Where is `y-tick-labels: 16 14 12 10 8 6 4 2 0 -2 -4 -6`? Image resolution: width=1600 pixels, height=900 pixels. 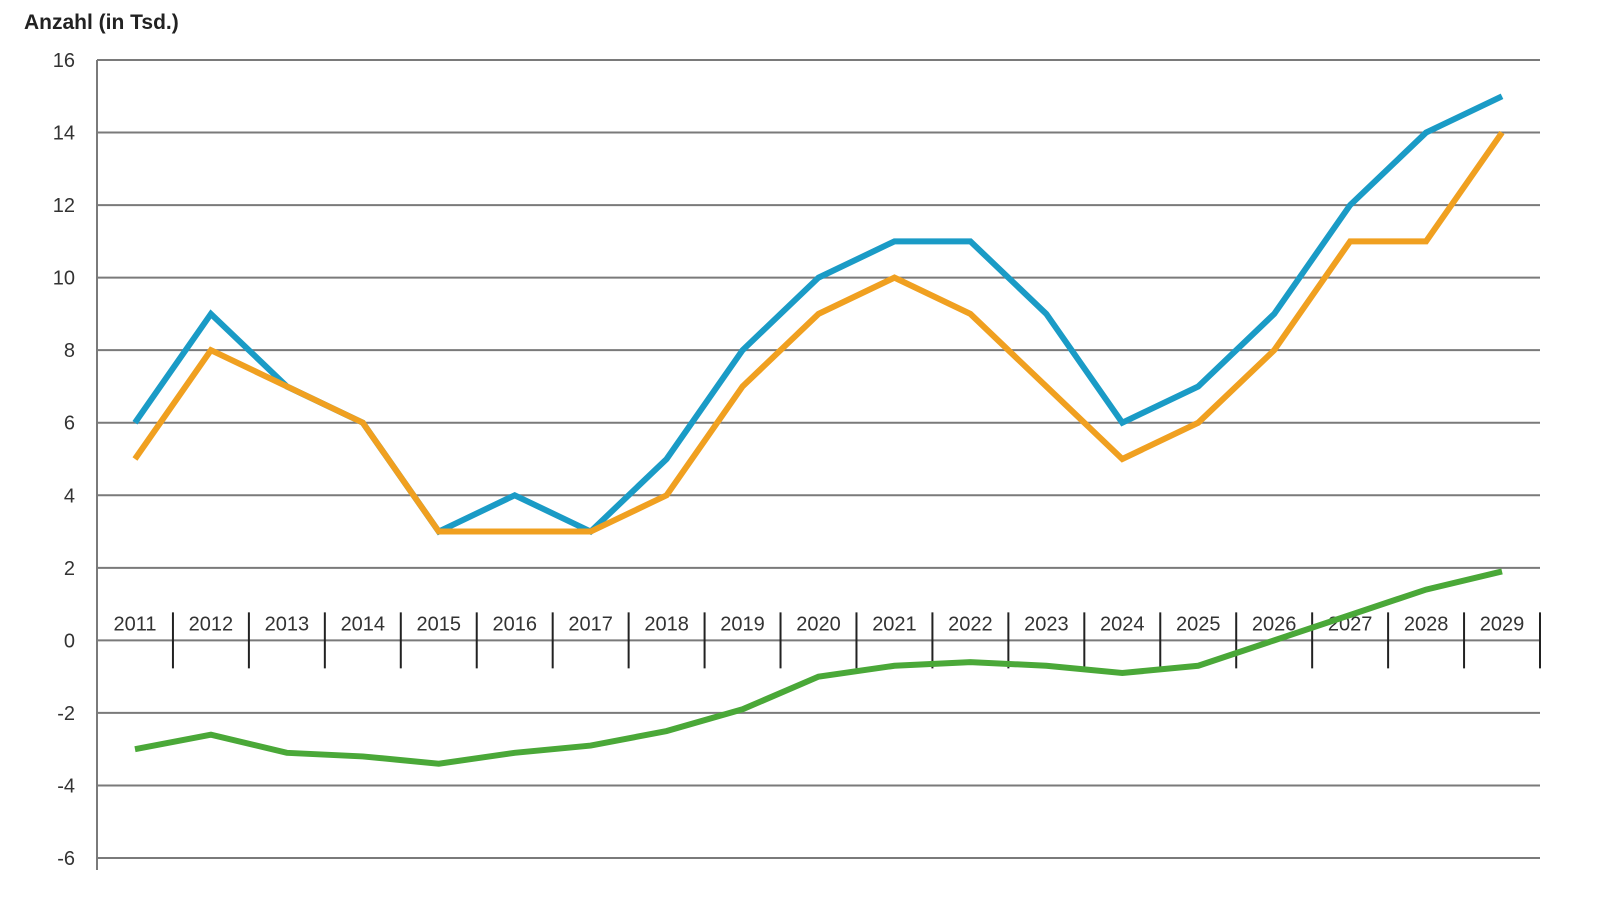 y-tick-labels: 16 14 12 10 8 6 4 2 0 -2 -4 -6 is located at coordinates (64, 460).